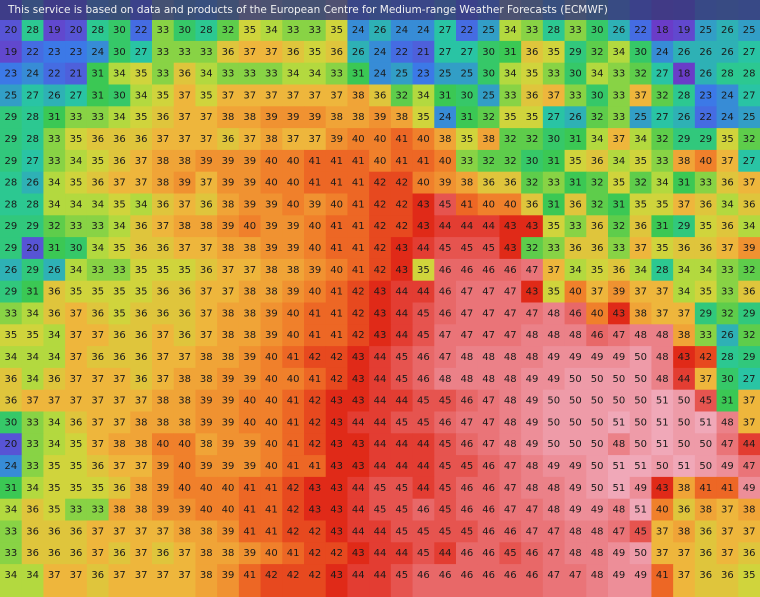  Describe the element at coordinates (380, 531) in the screenshot. I see `cell-value: 44` at that location.